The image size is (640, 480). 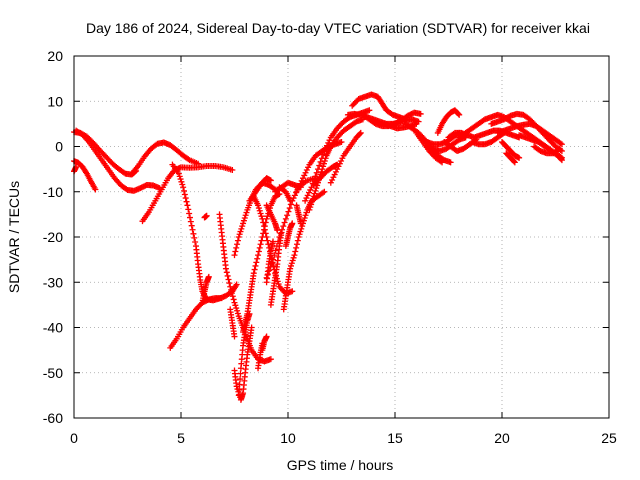 What do you see at coordinates (14, 237) in the screenshot?
I see `y-axis-label: SDTVAR / TECUs` at bounding box center [14, 237].